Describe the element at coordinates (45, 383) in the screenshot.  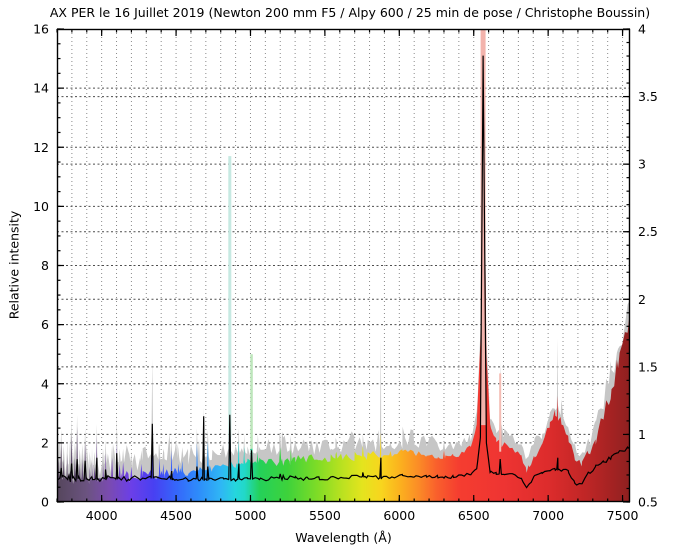
I see `y-left-tick-label: 4` at that location.